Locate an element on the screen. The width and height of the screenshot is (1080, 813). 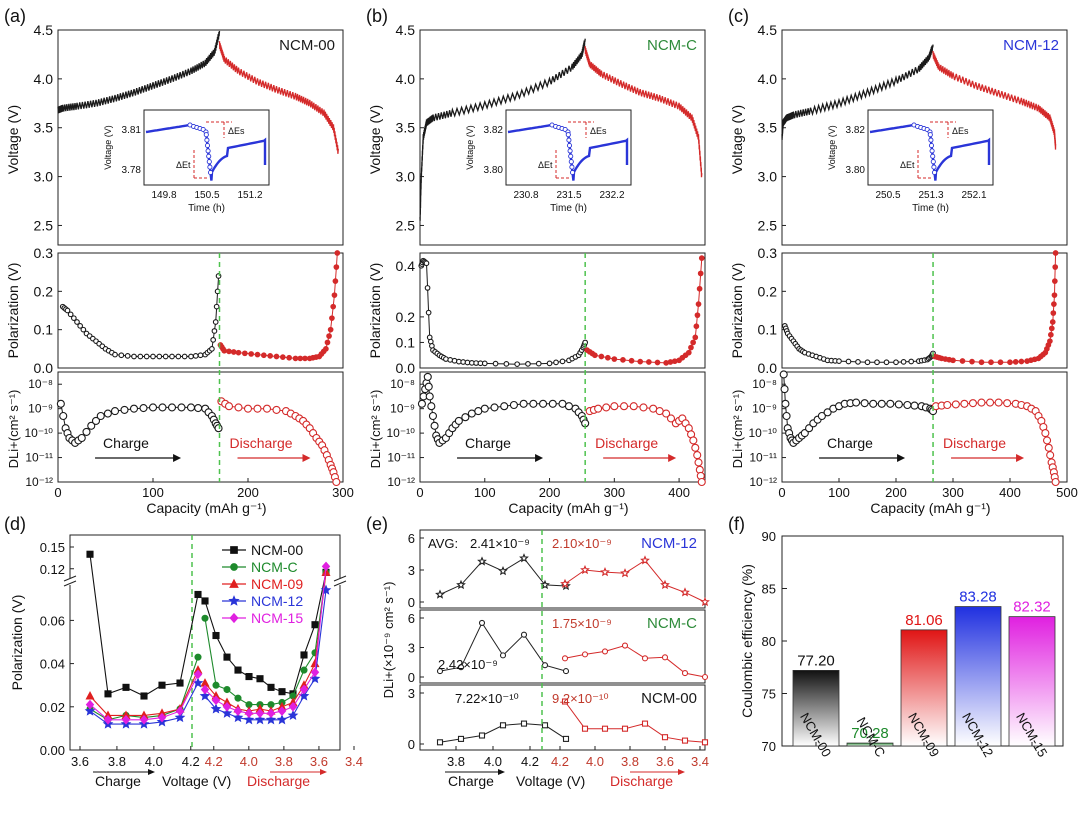
diffusion-ytick-label: 10⁻¹⁰ is located at coordinates (39, 433).